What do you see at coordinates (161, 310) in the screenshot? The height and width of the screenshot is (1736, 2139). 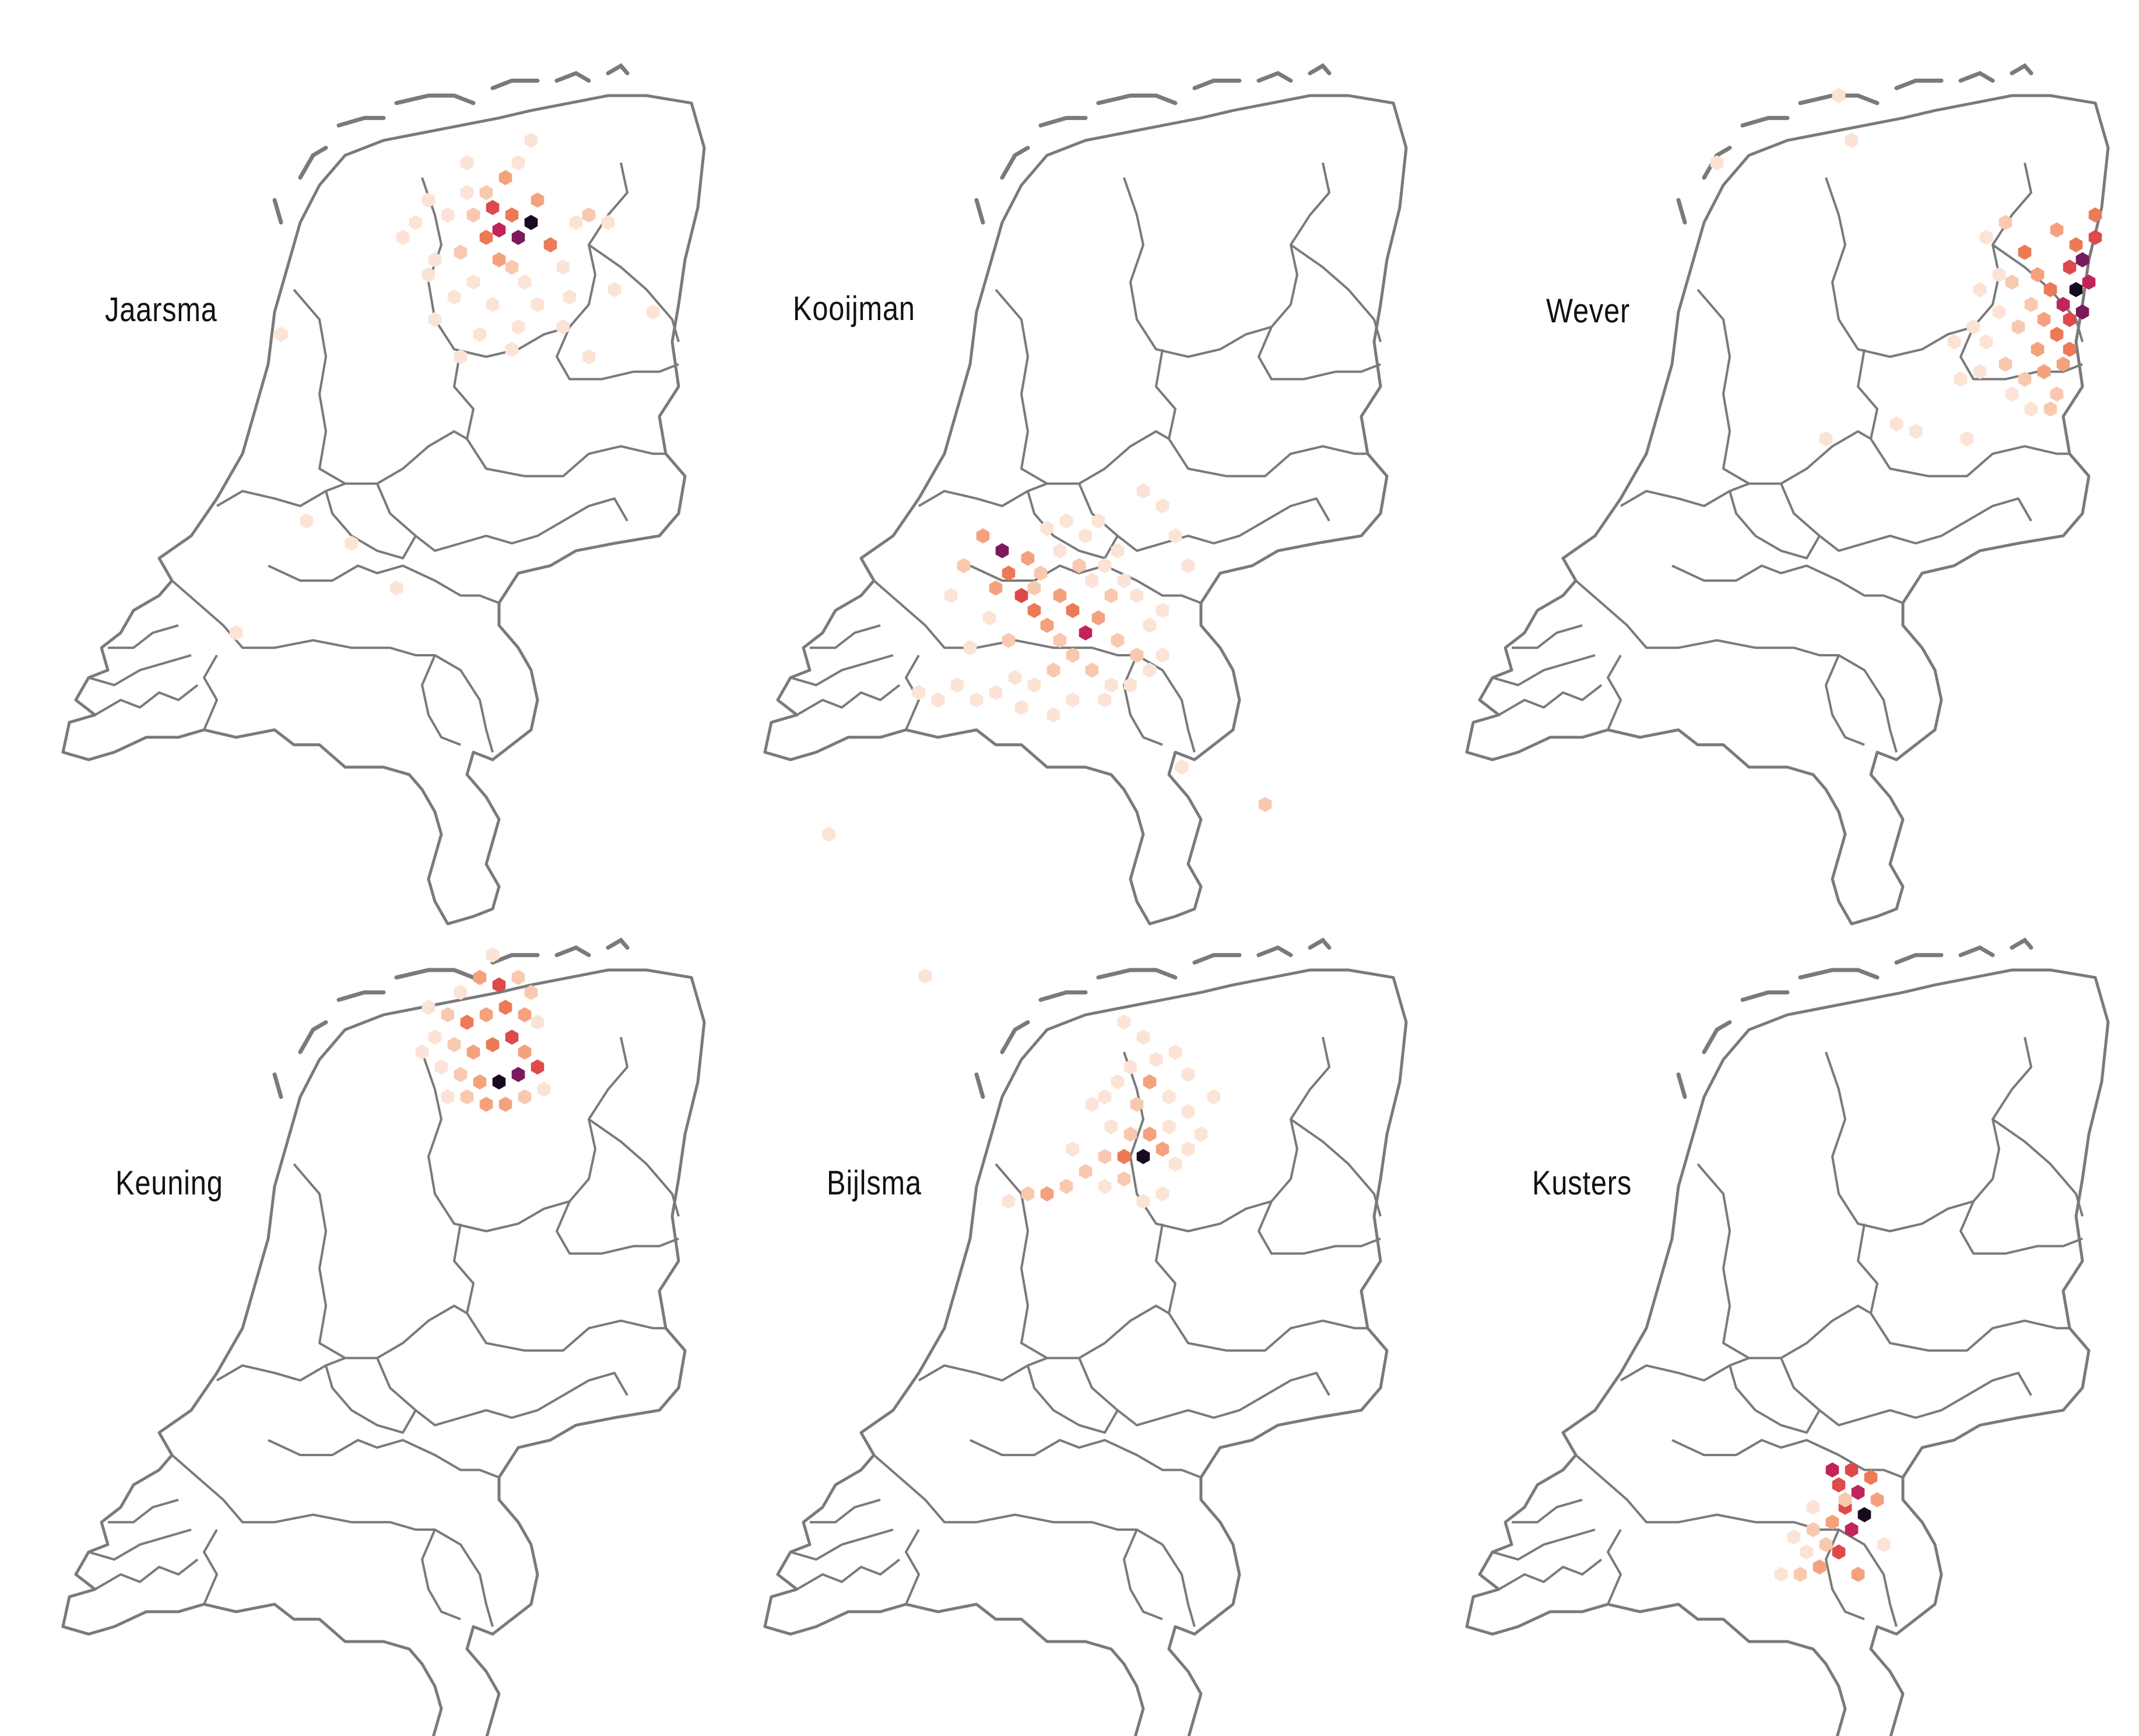 I see `panel-label-jaarsma: Jaarsma` at bounding box center [161, 310].